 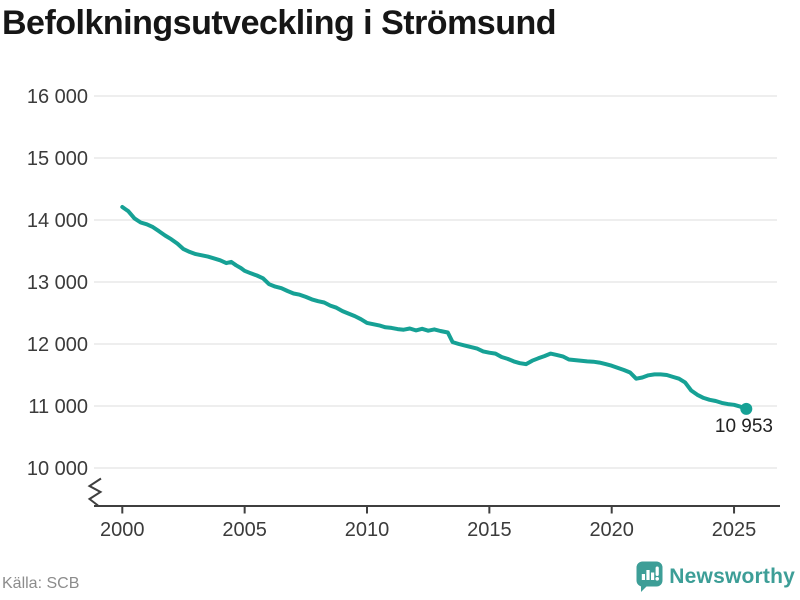 I want to click on page-title: Befolkningsutveckling i Strömsund, so click(x=279, y=23).